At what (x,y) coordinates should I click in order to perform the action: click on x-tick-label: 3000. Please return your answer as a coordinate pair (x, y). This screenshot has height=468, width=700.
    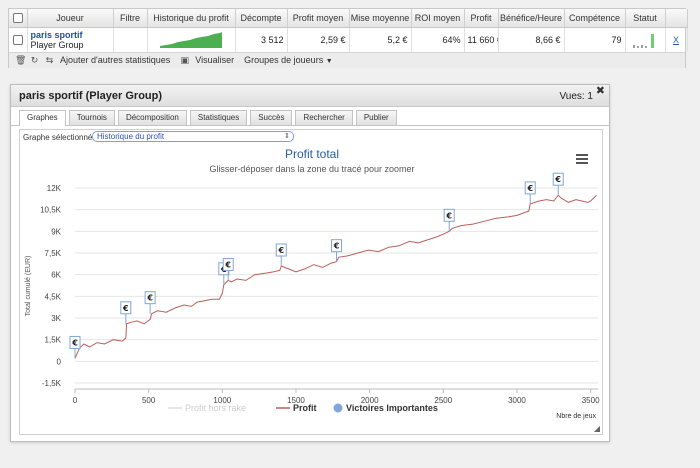
    Looking at the image, I should click on (517, 400).